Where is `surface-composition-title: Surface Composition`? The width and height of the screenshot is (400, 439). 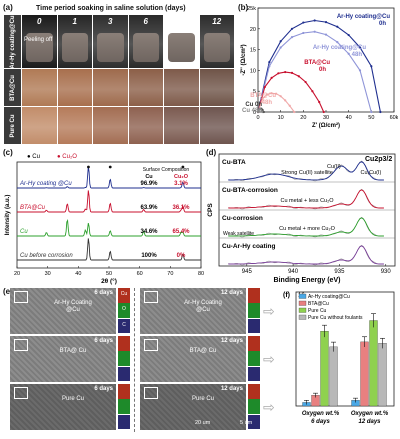
surface-composition-title: Surface Composition is located at coordinates (166, 170).